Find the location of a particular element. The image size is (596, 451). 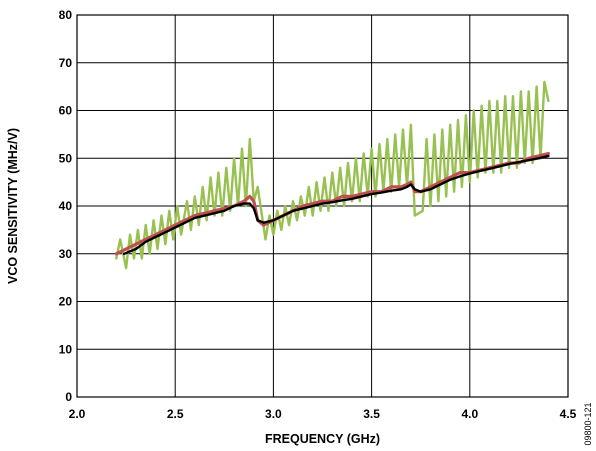

y-tick-label: 80 is located at coordinates (66, 15).